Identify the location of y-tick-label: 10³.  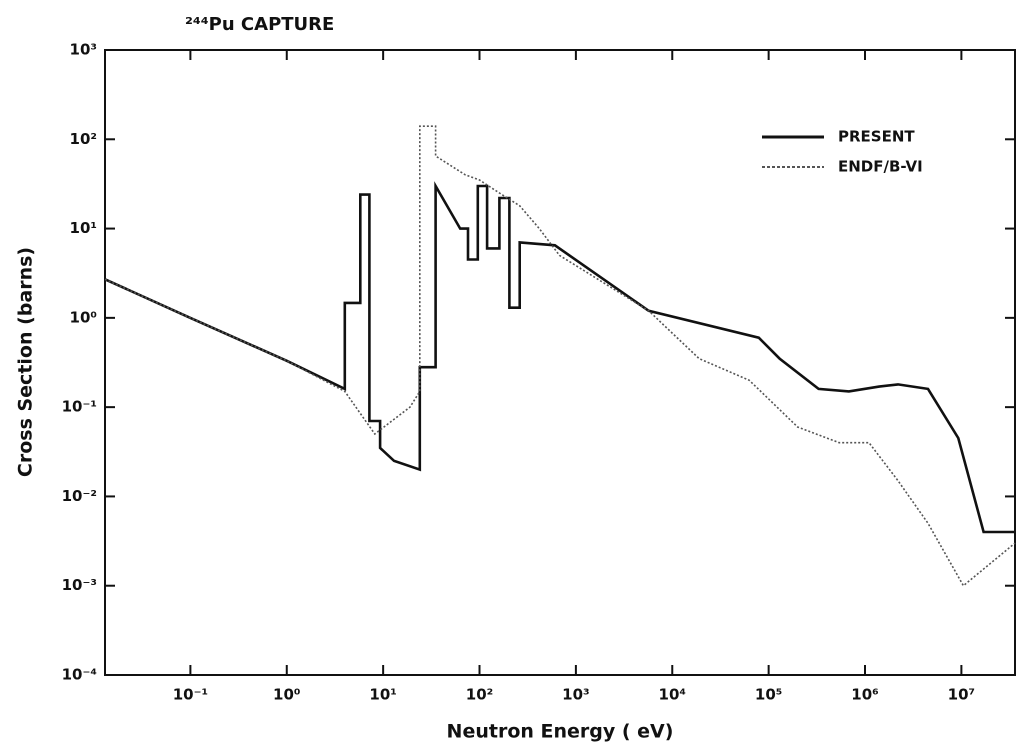
(83, 50).